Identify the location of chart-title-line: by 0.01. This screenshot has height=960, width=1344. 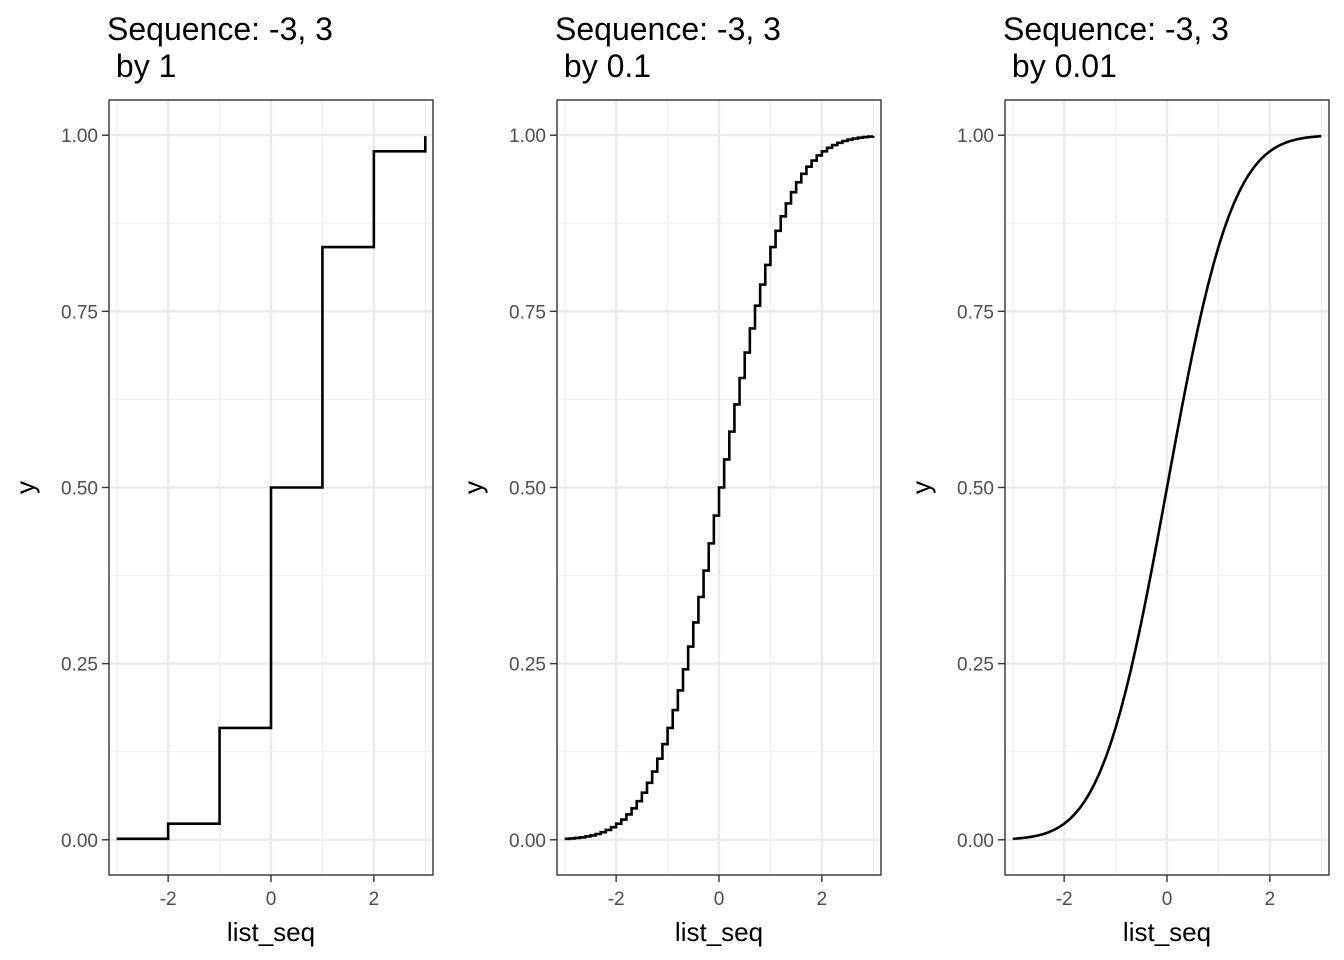
(1060, 66).